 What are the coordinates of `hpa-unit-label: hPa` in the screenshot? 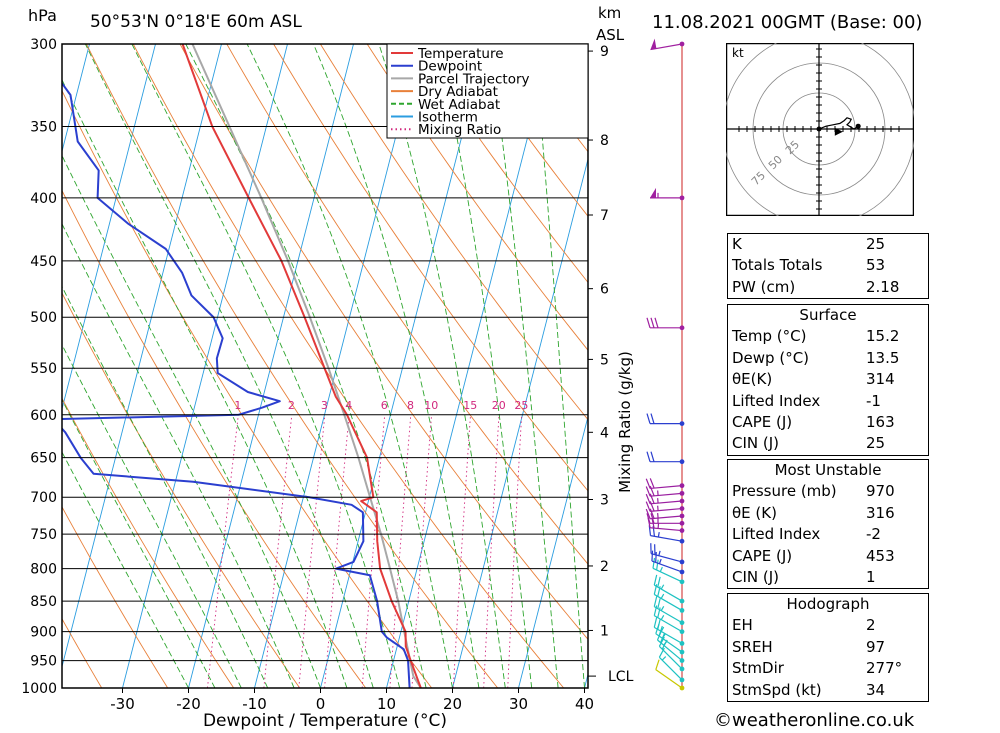 It's located at (42, 15).